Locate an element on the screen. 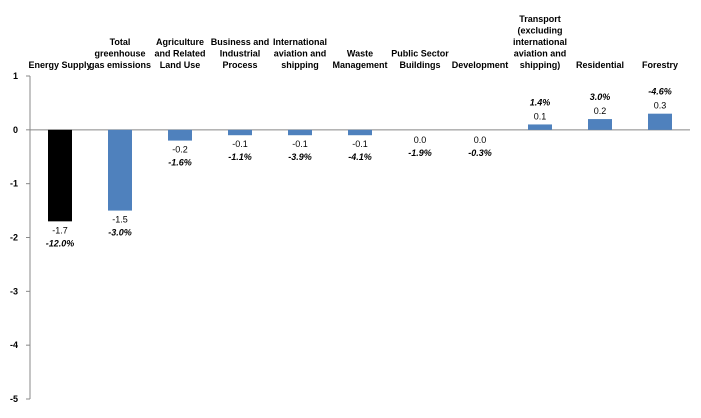  category-label-line: Transport is located at coordinates (540, 19).